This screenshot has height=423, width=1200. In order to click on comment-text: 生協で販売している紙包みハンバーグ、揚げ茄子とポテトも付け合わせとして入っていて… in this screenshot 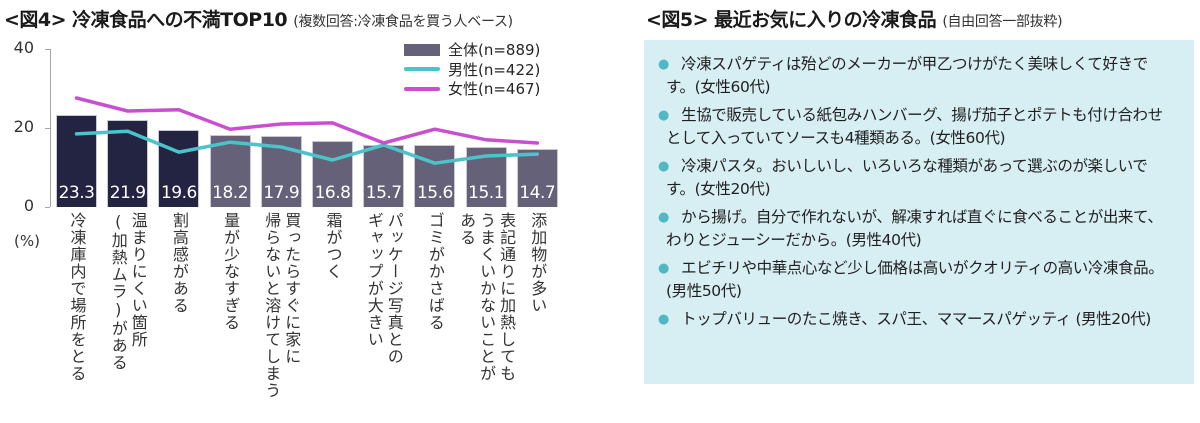, I will do `click(914, 126)`.